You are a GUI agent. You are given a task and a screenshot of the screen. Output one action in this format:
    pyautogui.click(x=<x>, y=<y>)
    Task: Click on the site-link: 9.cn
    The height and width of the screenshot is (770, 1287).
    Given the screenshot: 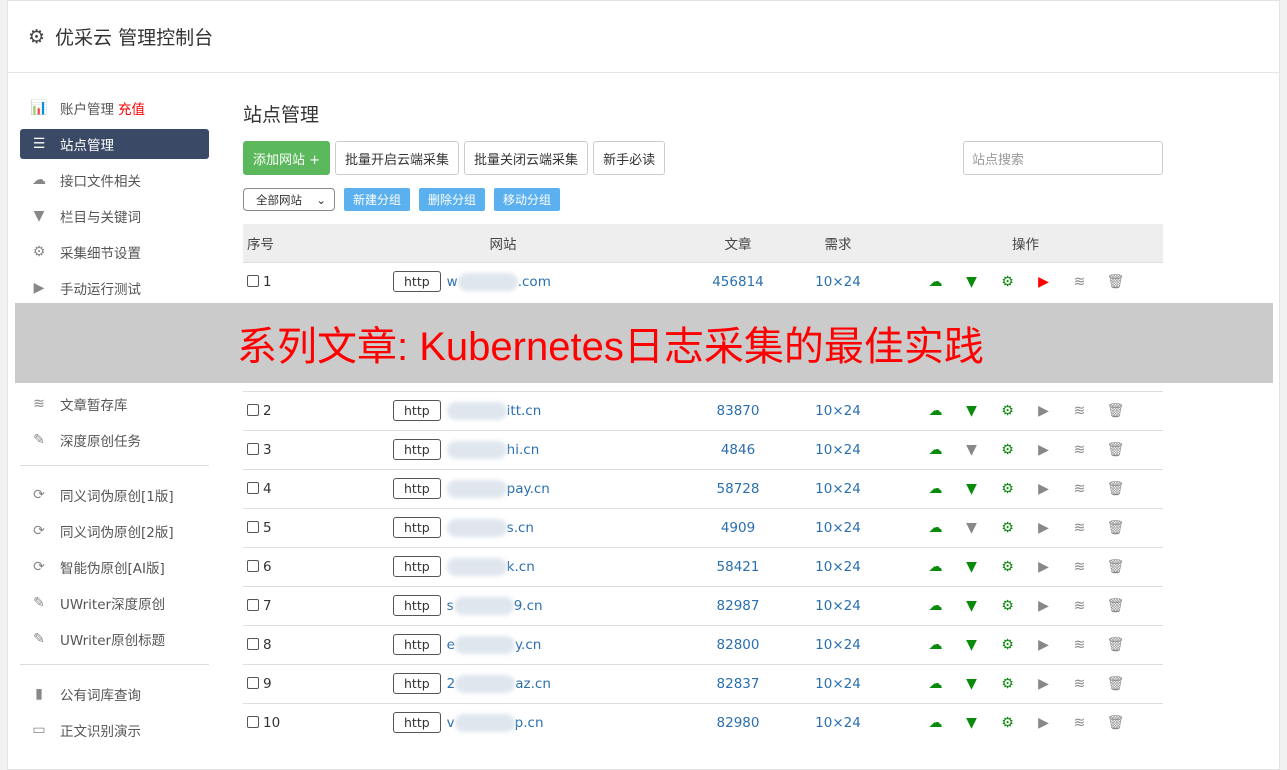 What is the action you would take?
    pyautogui.click(x=528, y=606)
    